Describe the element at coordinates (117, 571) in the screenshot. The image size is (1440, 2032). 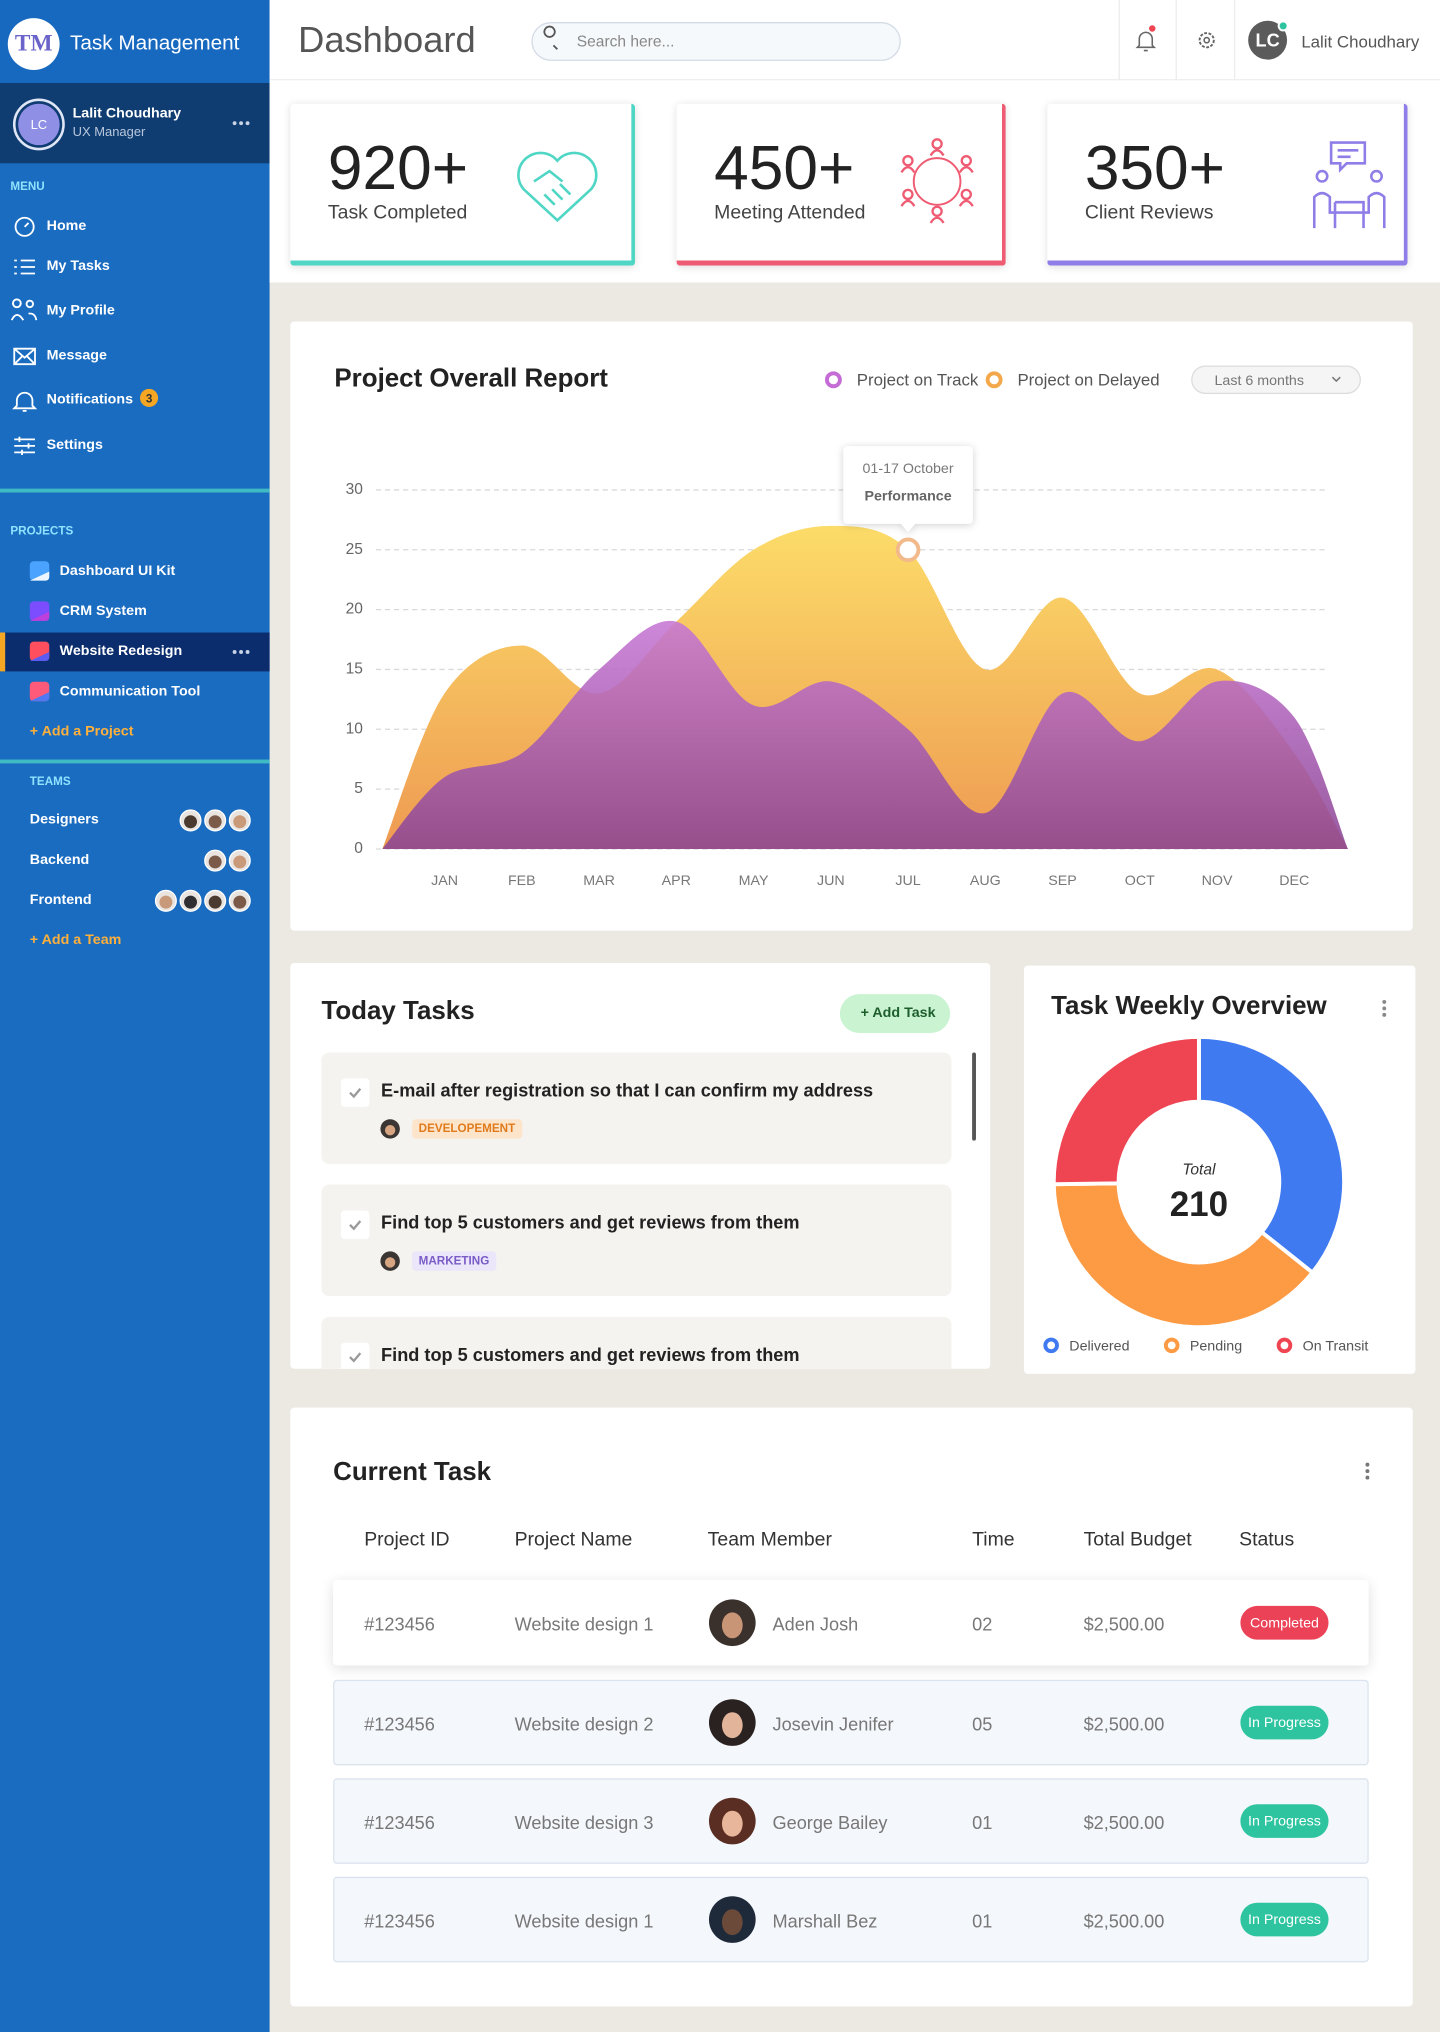
I see `project-item: Dashboard UI Kit` at that location.